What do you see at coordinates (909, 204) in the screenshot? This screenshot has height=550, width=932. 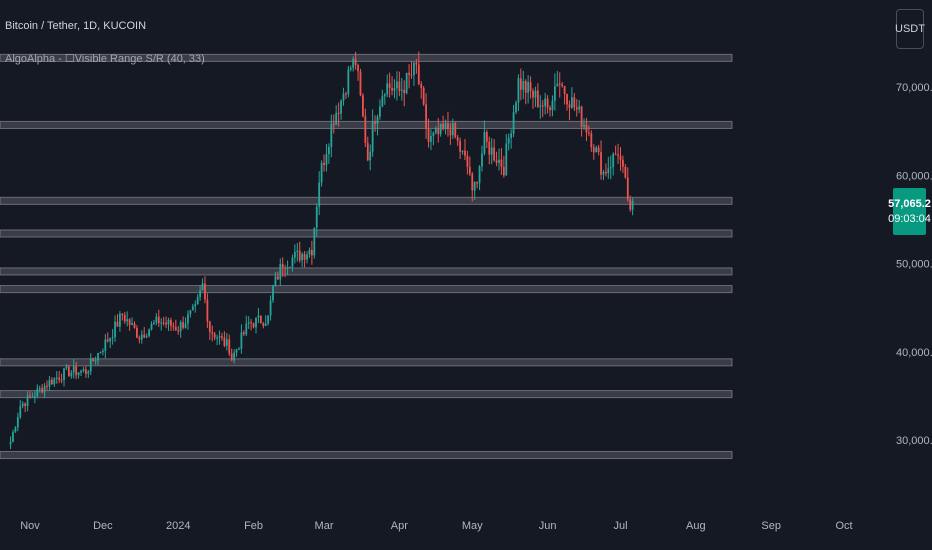 I see `last-price-value: 57,065.2` at bounding box center [909, 204].